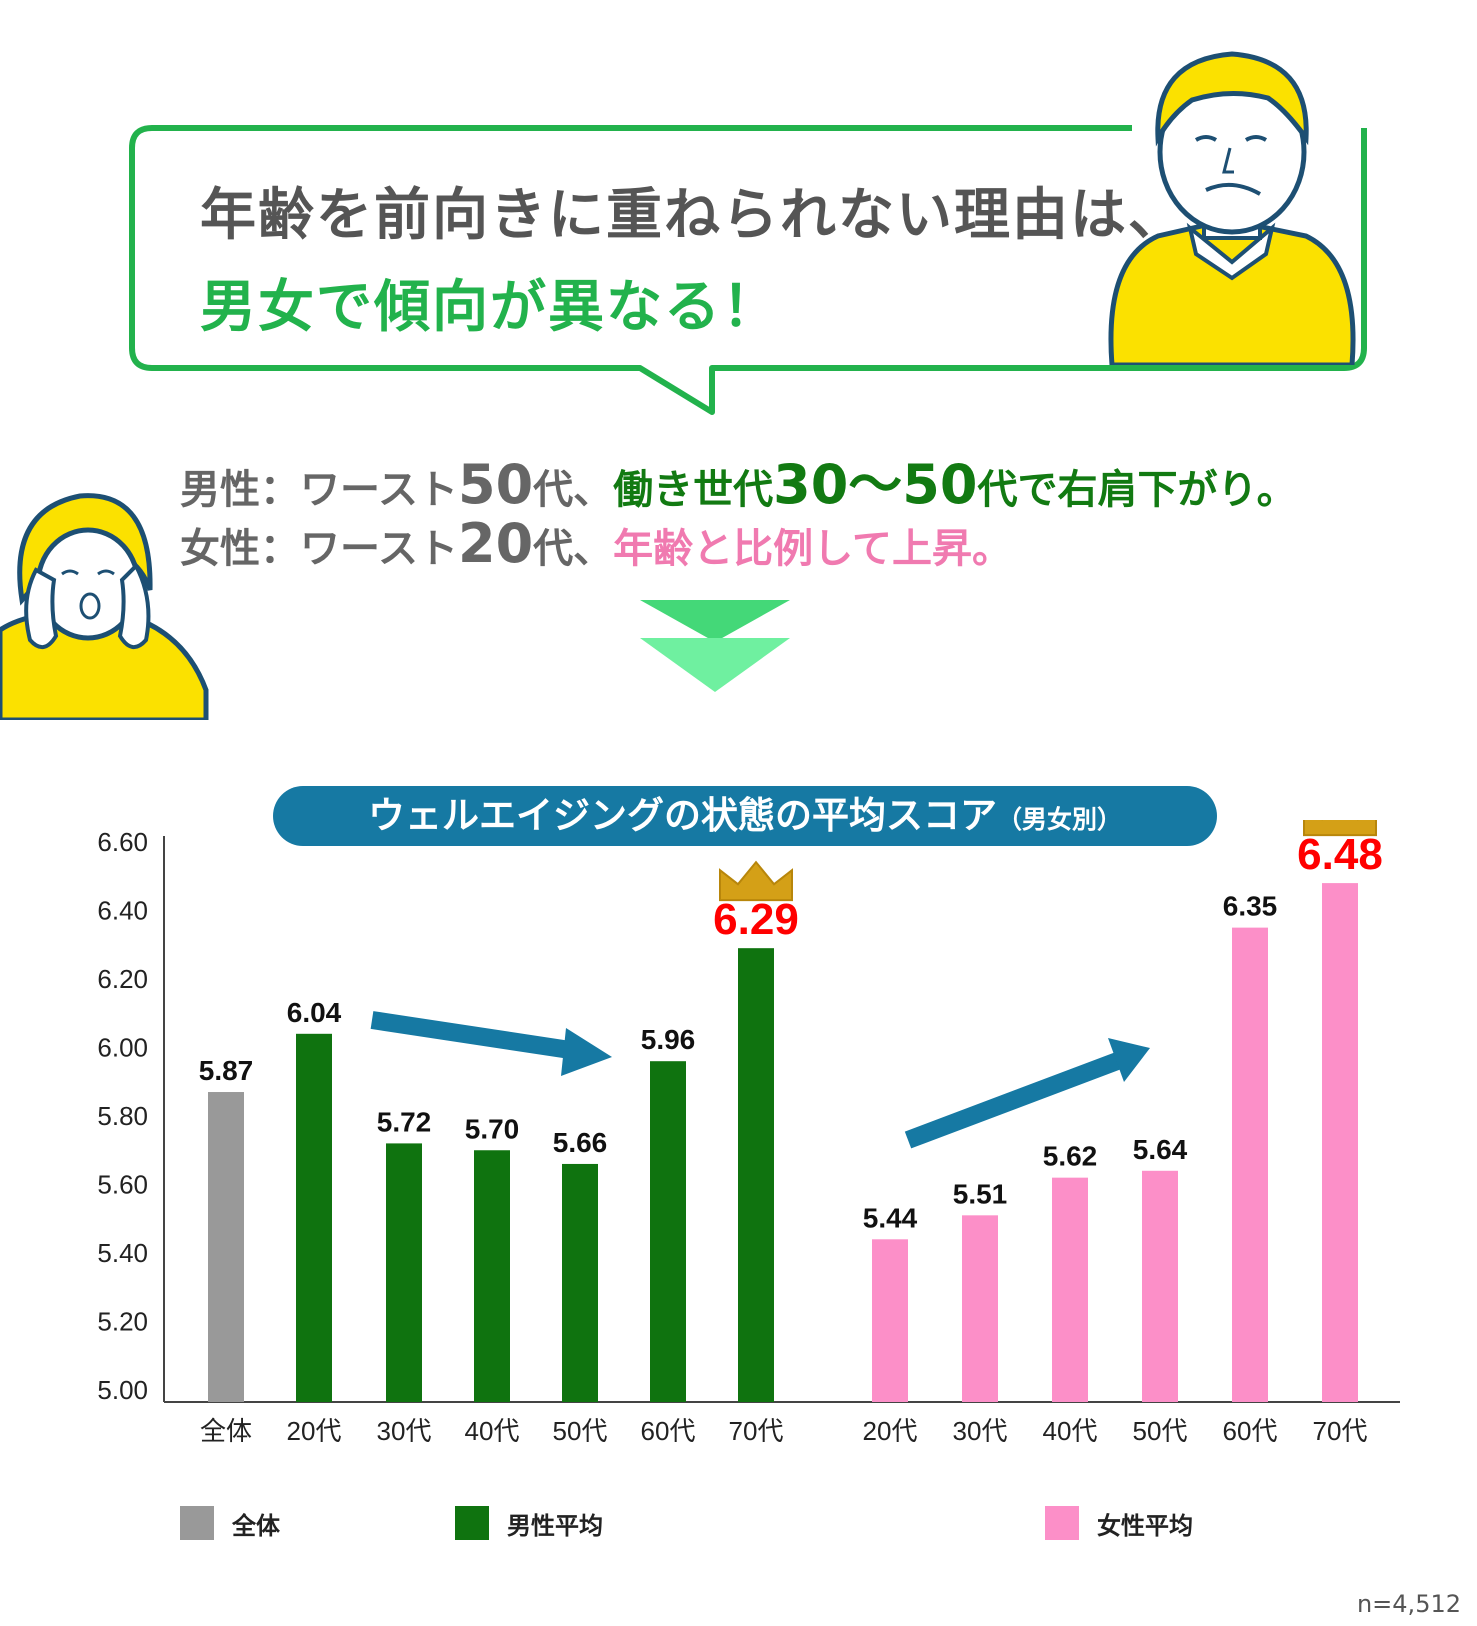 The width and height of the screenshot is (1477, 1626). Describe the element at coordinates (496, 484) in the screenshot. I see `summary-male-worst-age: 50` at that location.